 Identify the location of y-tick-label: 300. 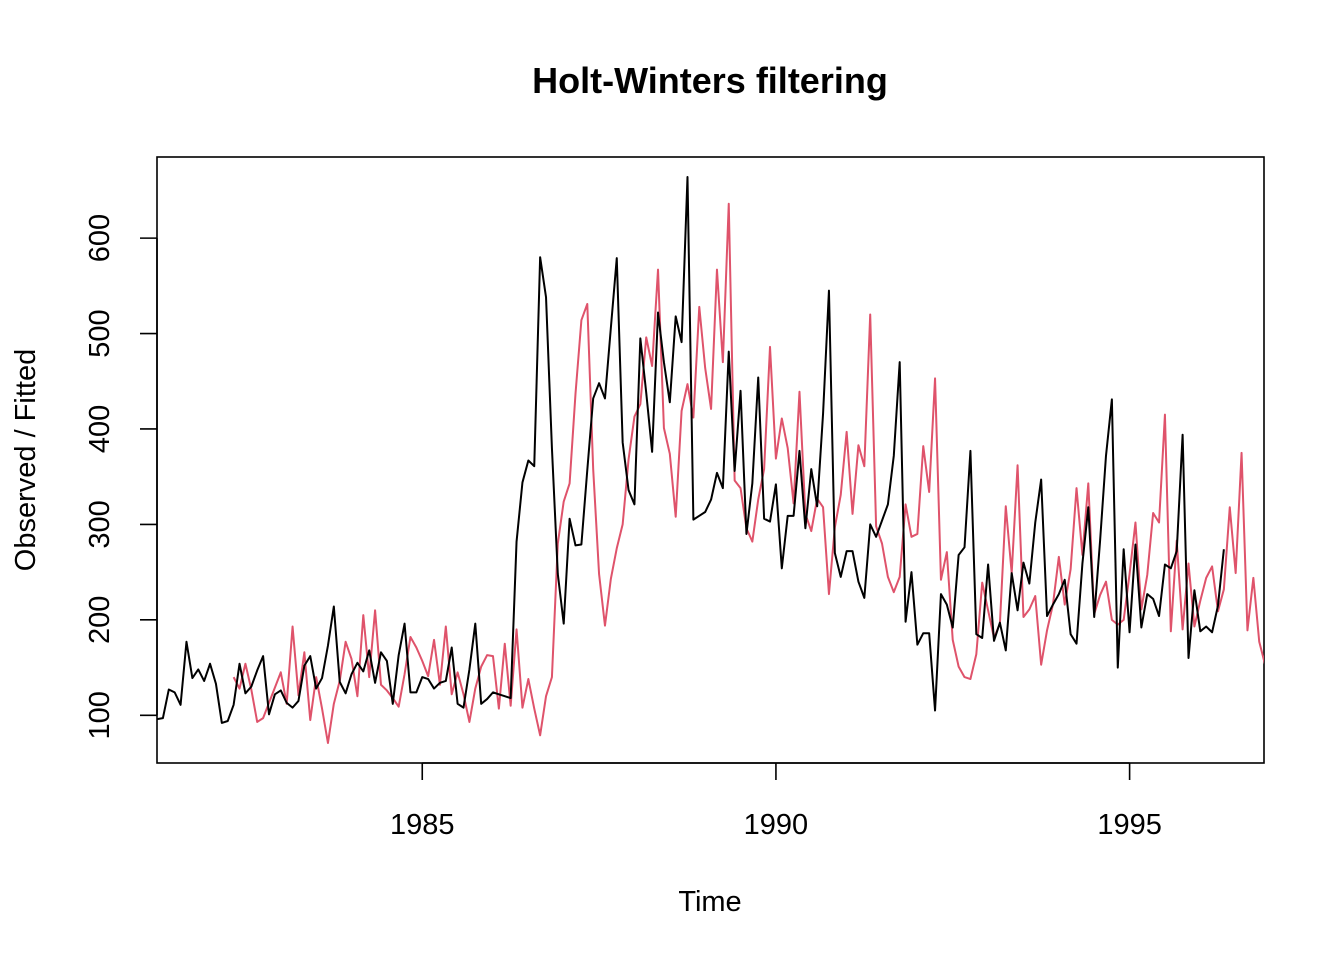
(100, 524).